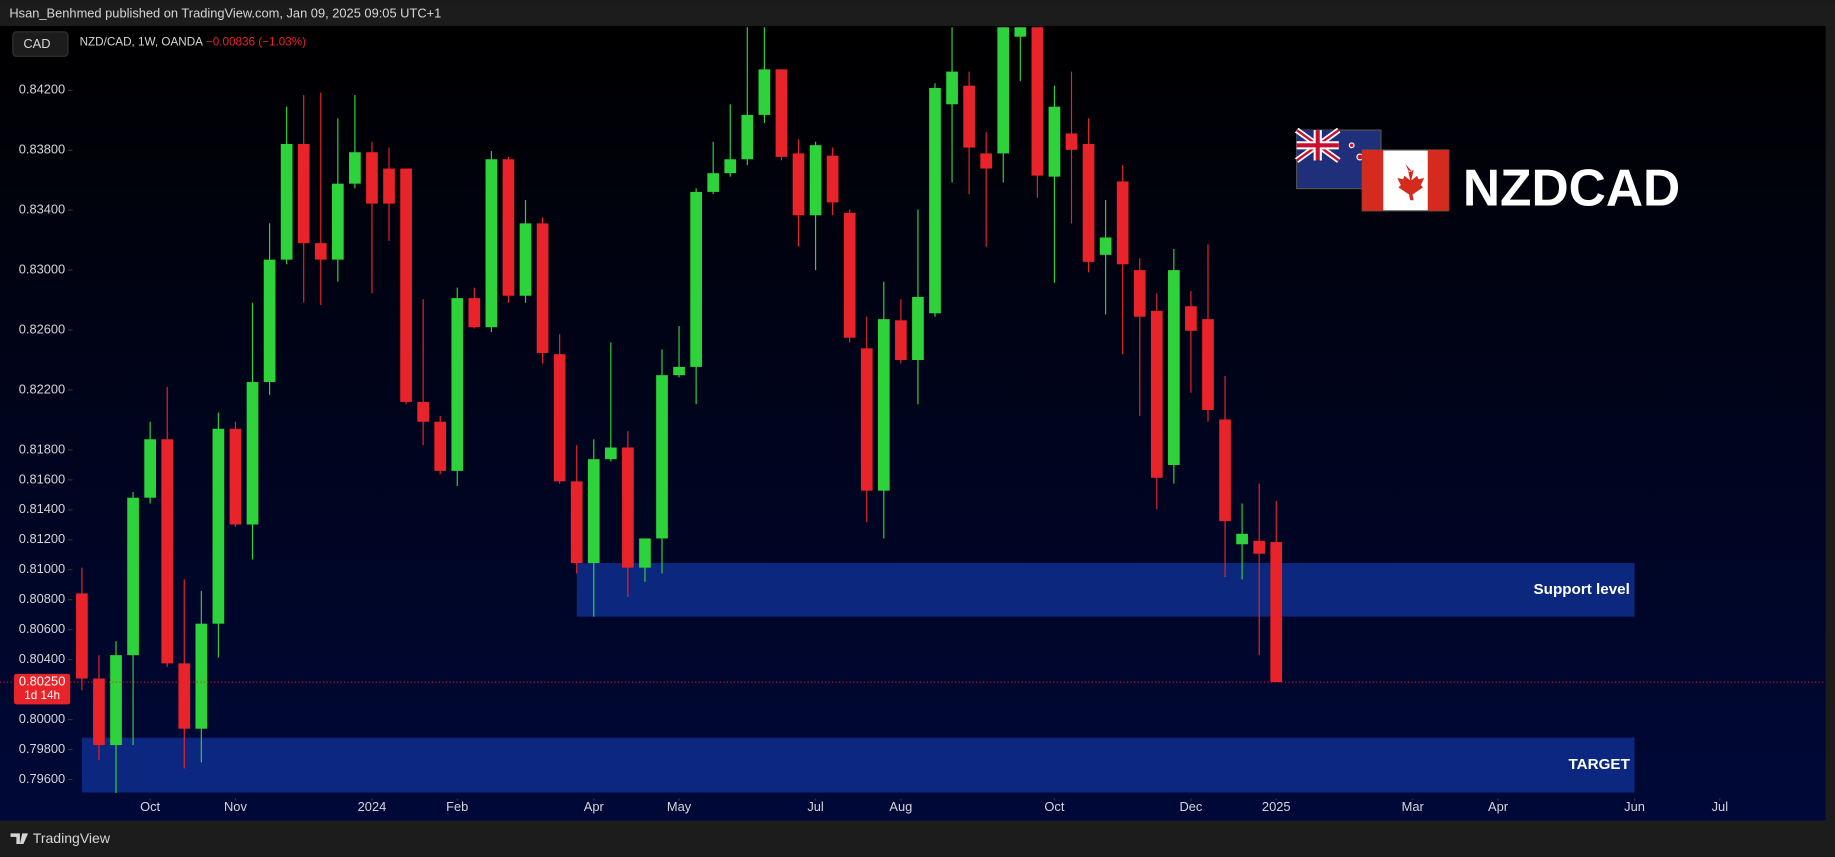  I want to click on currency-box, so click(40, 44).